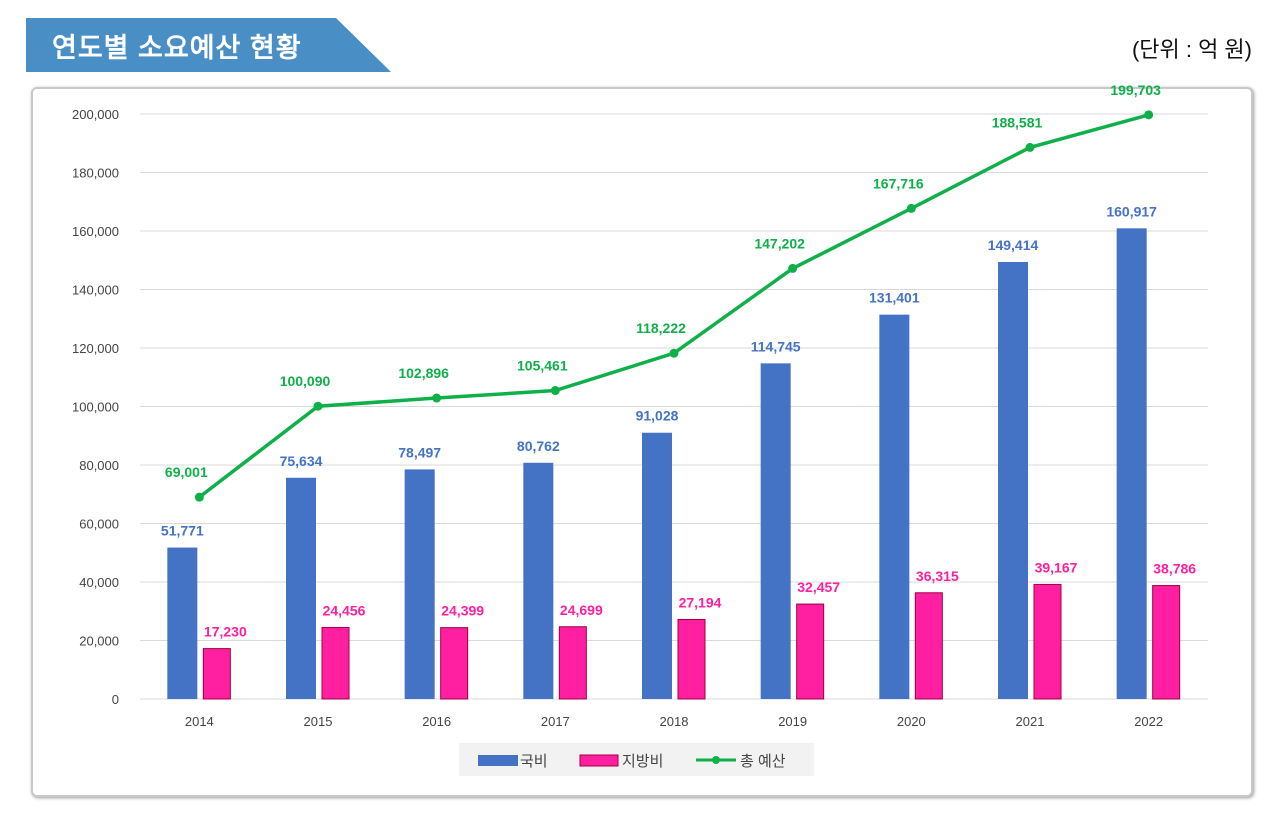 The height and width of the screenshot is (814, 1280). I want to click on x-tick-label: 2019, so click(792, 721).